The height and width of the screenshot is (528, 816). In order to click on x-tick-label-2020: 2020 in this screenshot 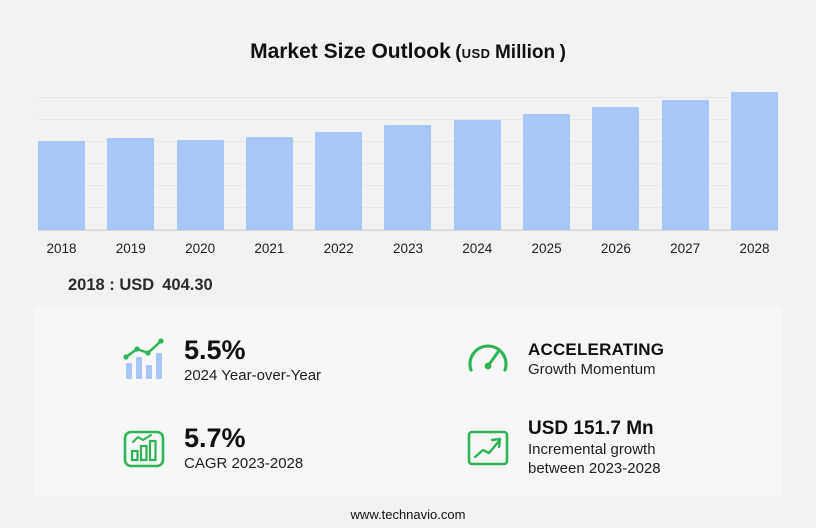, I will do `click(200, 248)`.